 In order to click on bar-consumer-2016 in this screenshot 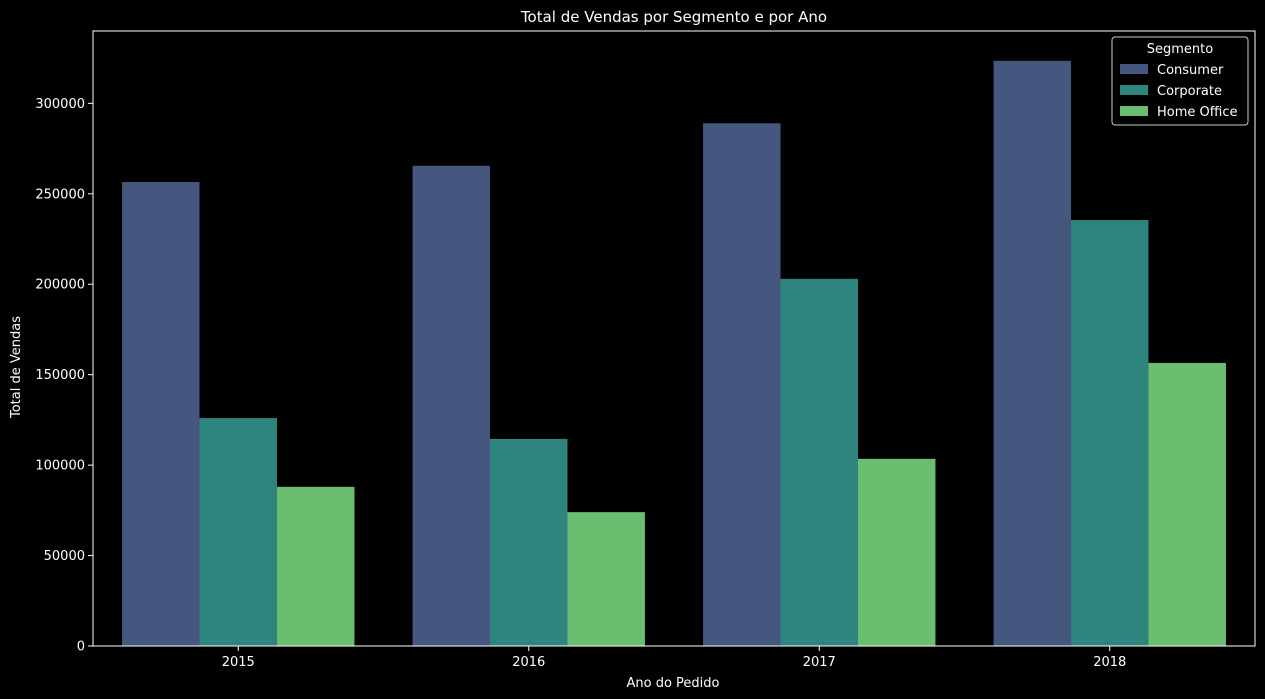, I will do `click(451, 405)`.